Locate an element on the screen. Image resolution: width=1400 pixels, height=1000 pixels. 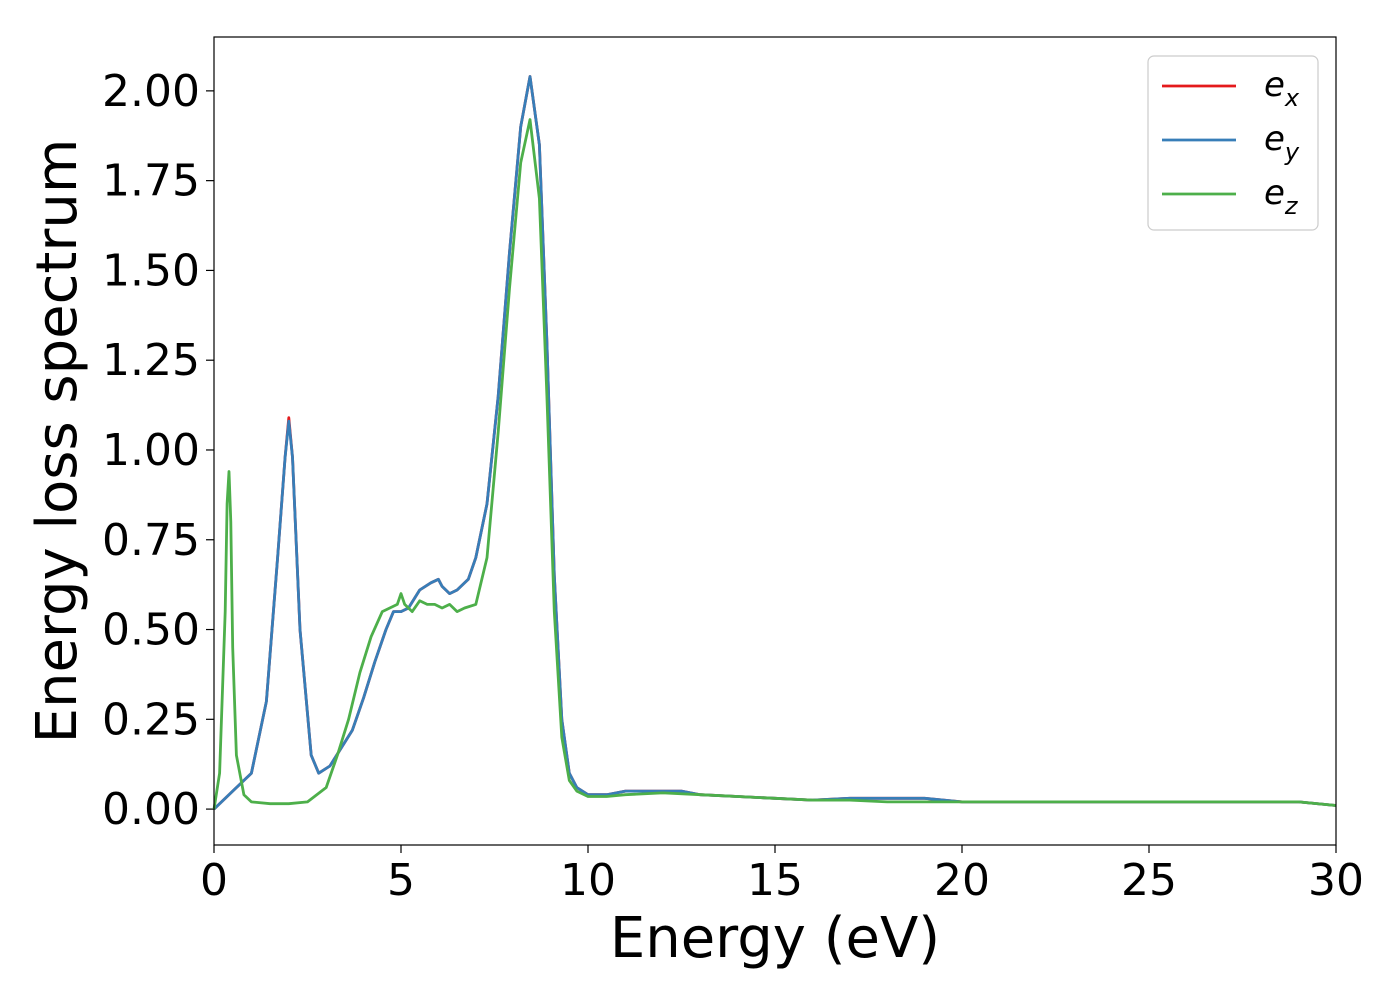
y-tick-label: 0.25 is located at coordinates (151, 719).